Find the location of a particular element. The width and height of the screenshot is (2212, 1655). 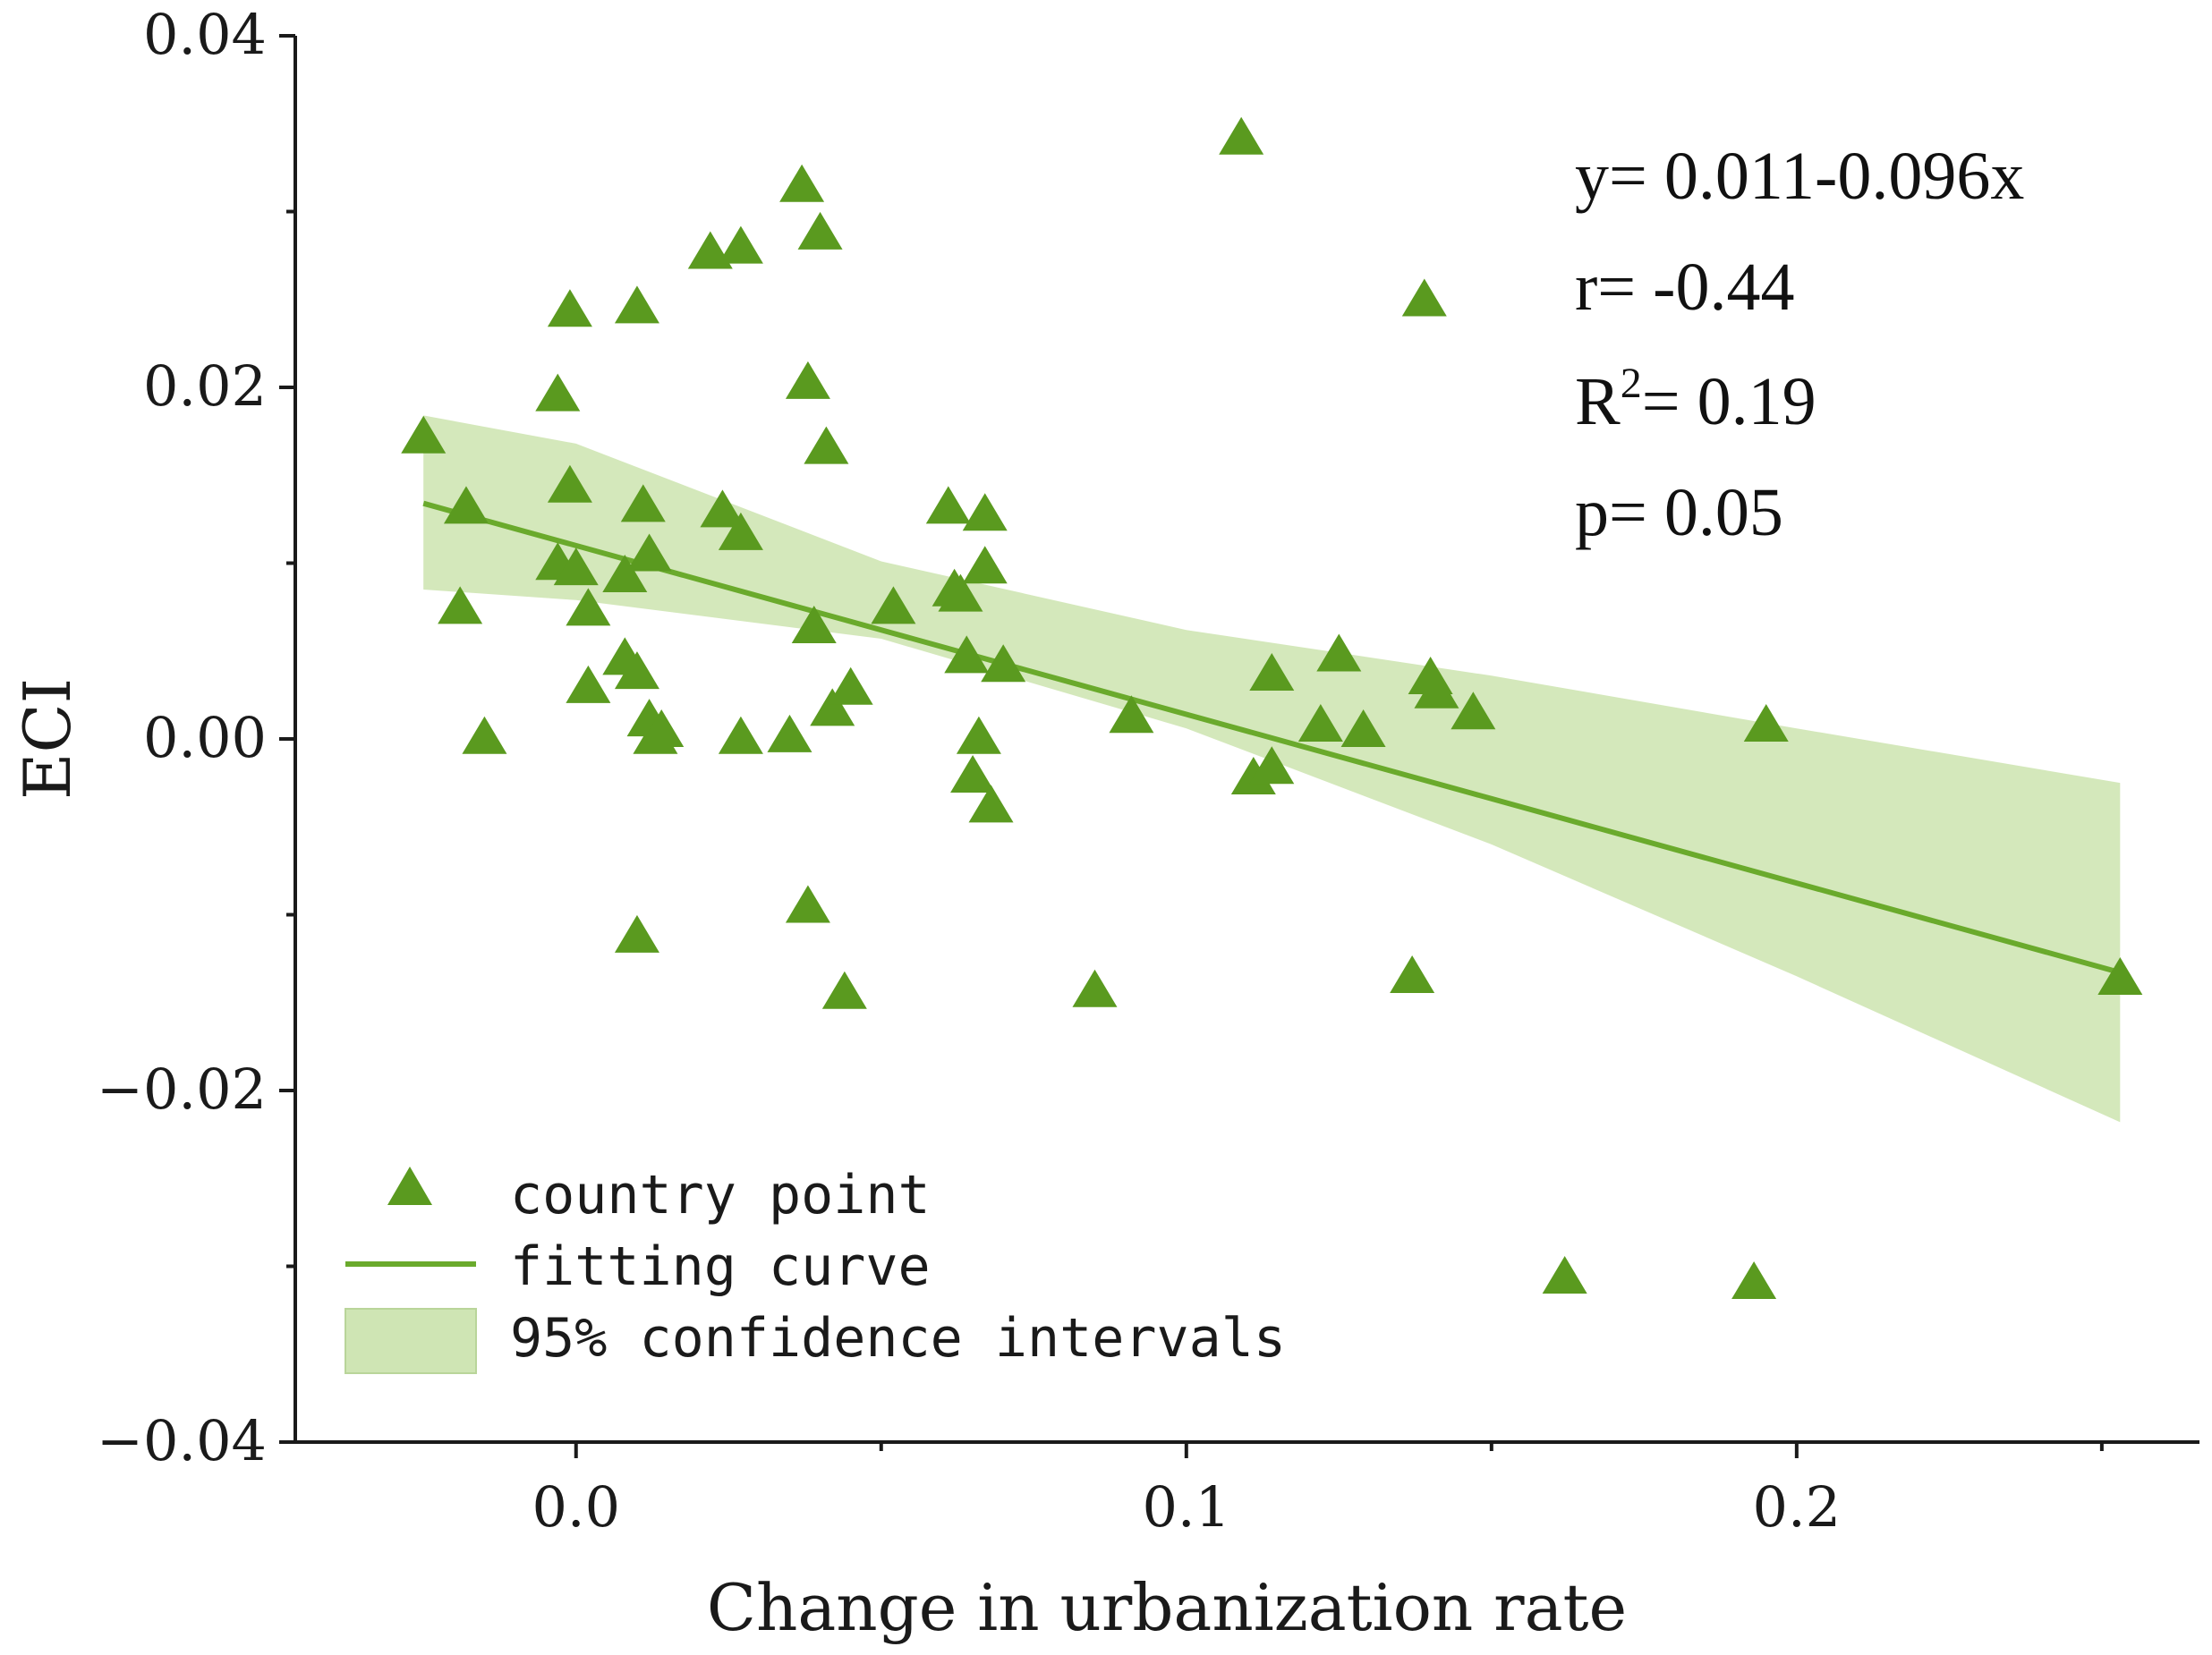

legend-label-points: country point is located at coordinates (720, 1195).